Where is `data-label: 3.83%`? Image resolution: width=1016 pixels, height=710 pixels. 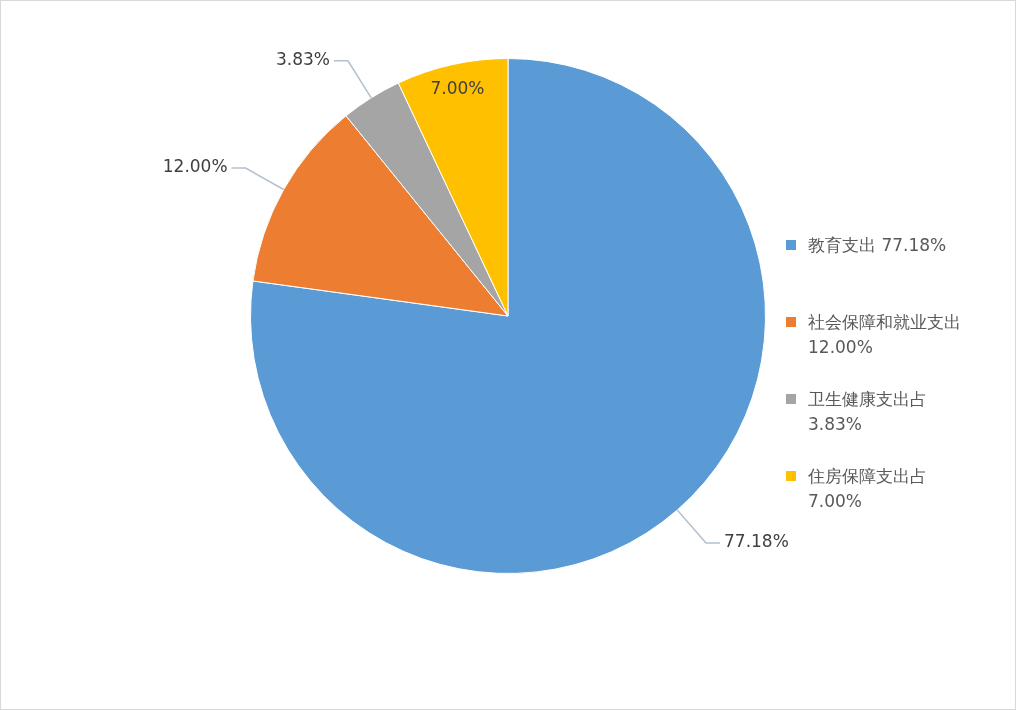 data-label: 3.83% is located at coordinates (302, 59).